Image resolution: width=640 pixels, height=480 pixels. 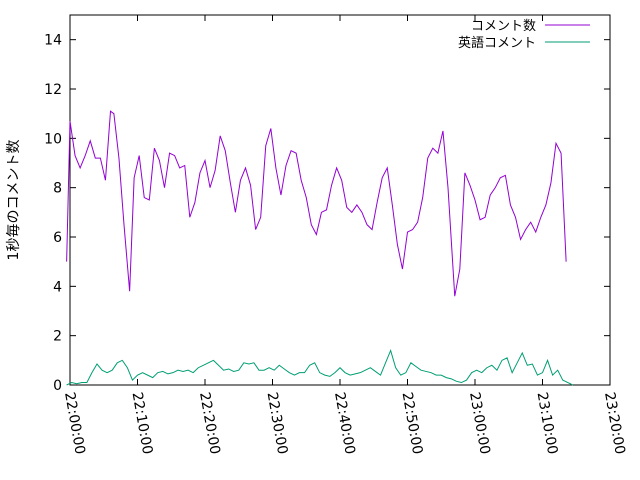 What do you see at coordinates (209, 423) in the screenshot?
I see `x-tick-label: 22:20:00` at bounding box center [209, 423].